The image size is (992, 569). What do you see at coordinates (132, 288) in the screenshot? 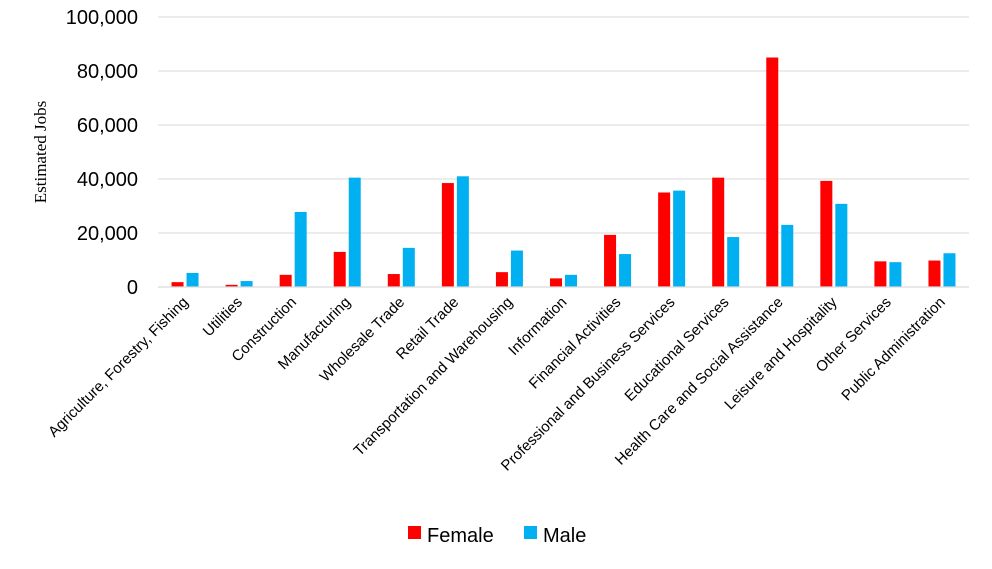
I see `y-tick-label: 0` at bounding box center [132, 288].